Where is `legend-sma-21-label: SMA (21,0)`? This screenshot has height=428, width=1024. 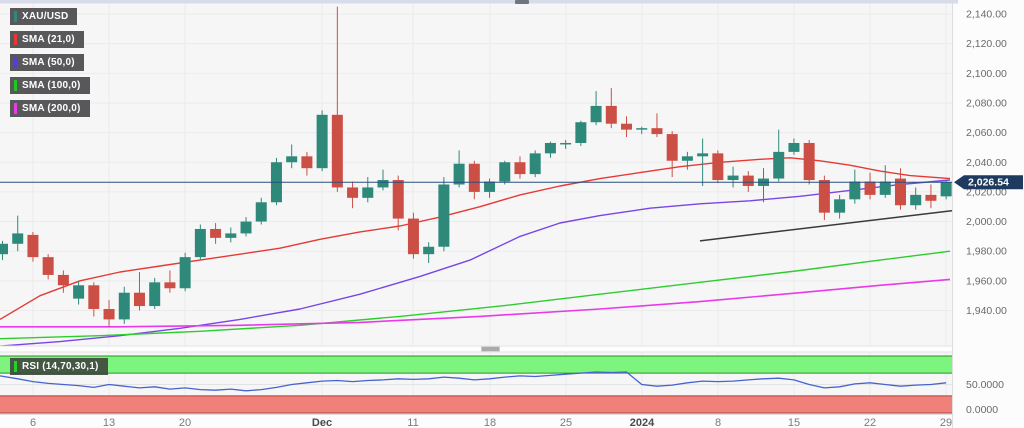
legend-sma-21-label: SMA (21,0) is located at coordinates (48, 39).